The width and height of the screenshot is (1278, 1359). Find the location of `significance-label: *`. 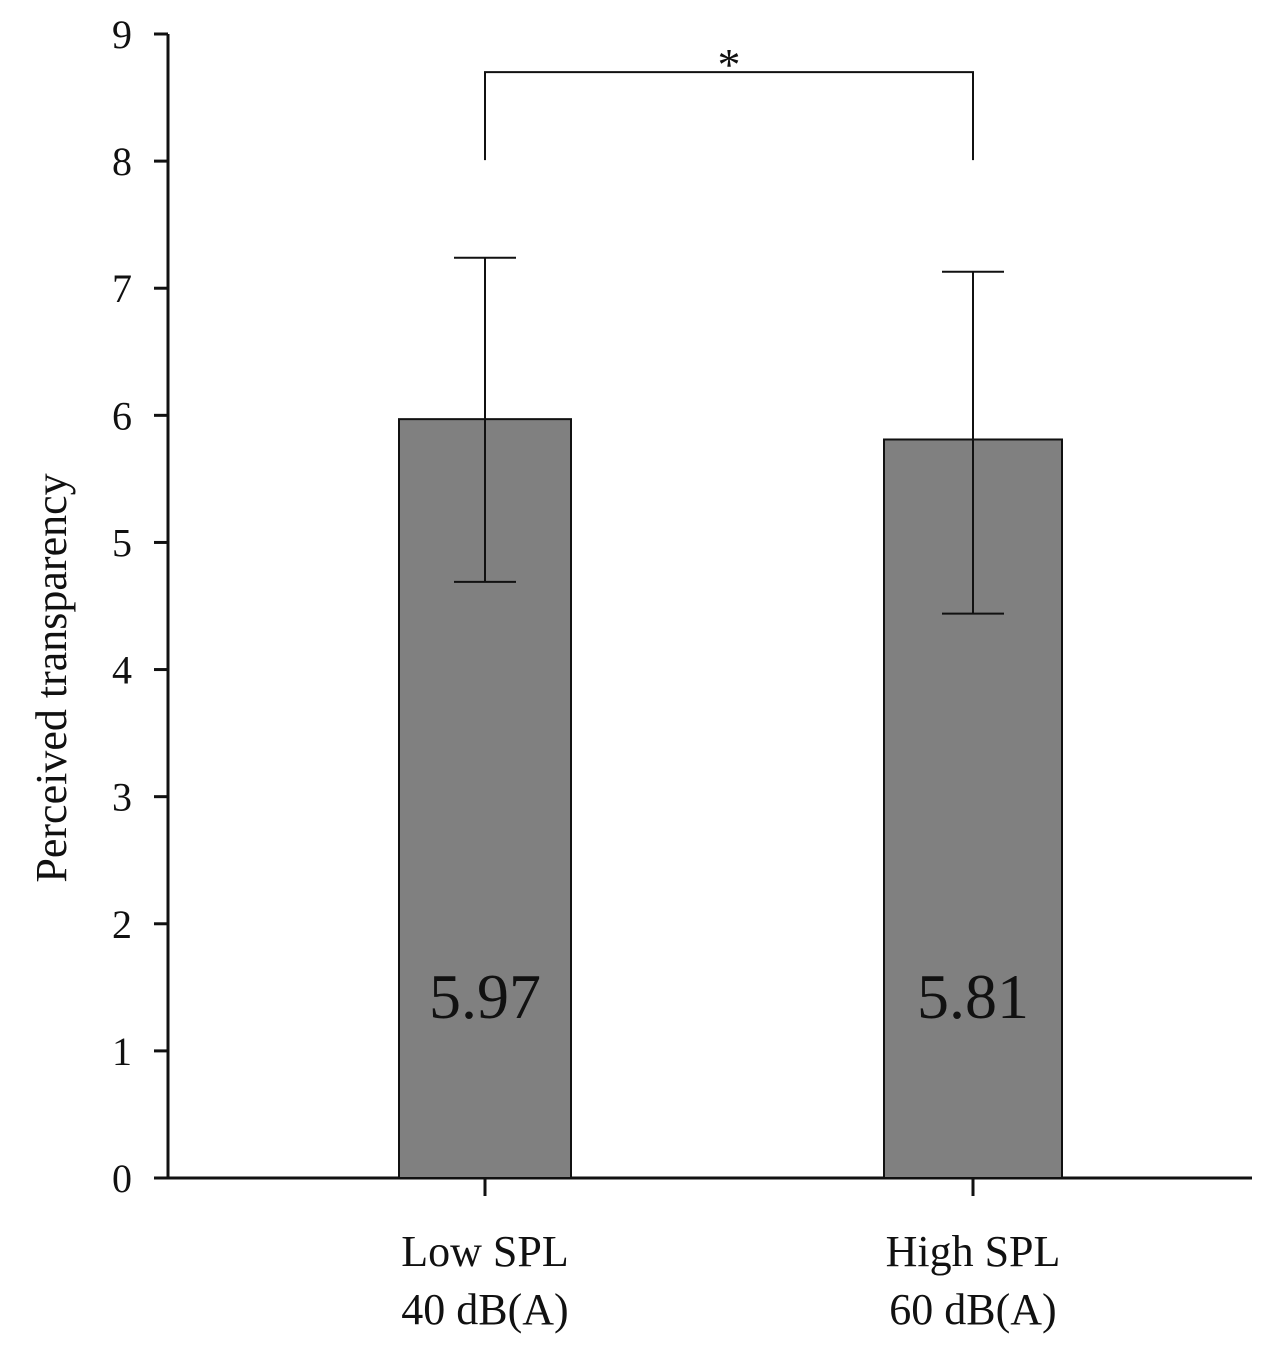

significance-label: * is located at coordinates (729, 64).